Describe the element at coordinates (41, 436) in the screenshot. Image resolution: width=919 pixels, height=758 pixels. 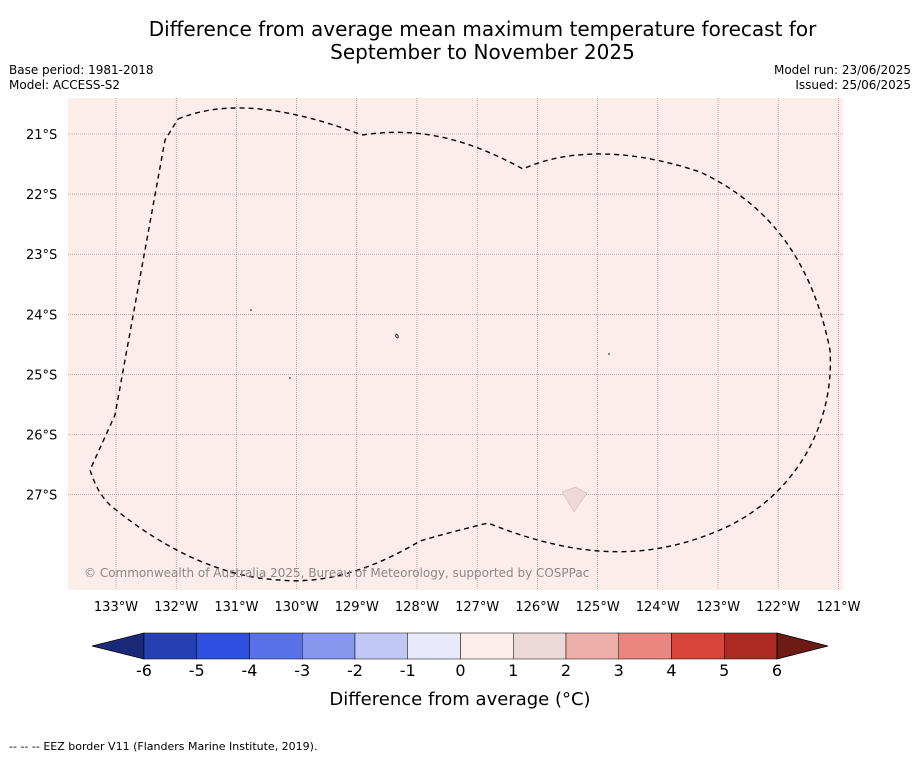
I see `latitude-label: 26°S` at that location.